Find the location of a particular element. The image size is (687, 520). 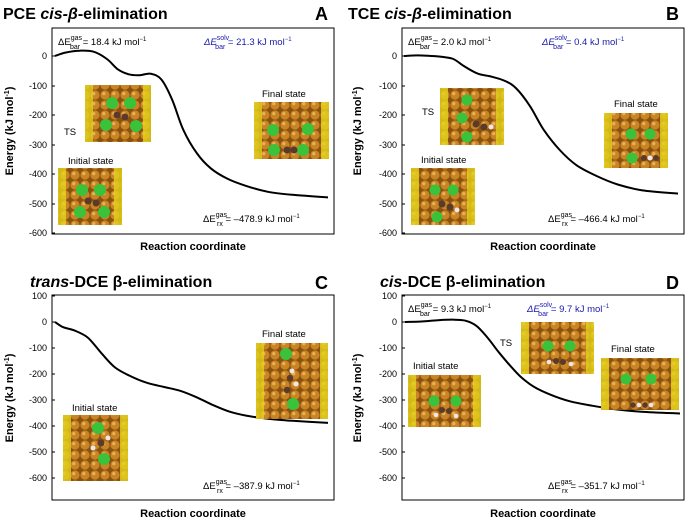

reaction-energy-label: ΔEgas rx = –466.4 kJ mol−1 is located at coordinates (596, 220).